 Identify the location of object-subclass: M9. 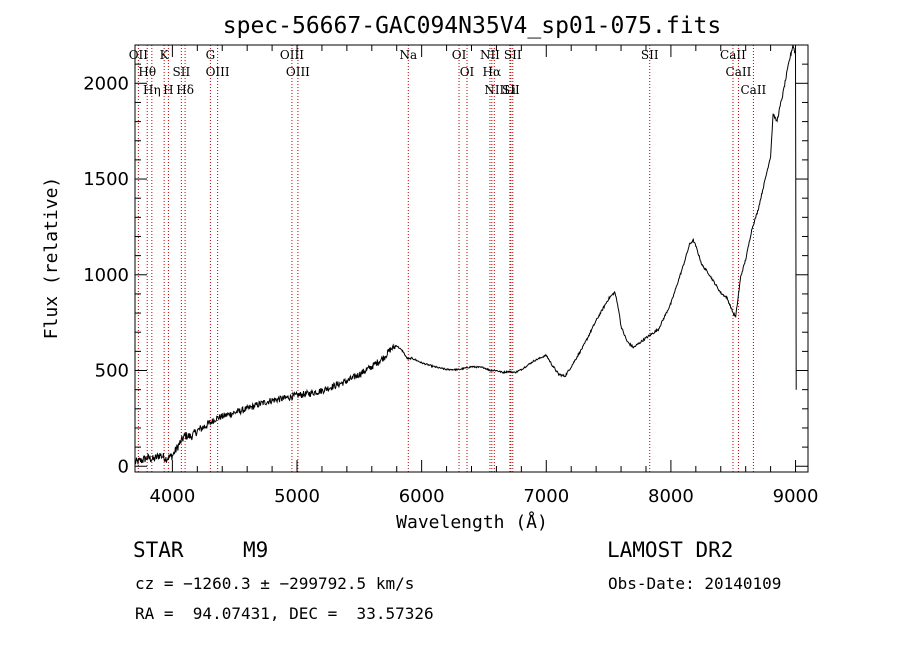
(256, 550).